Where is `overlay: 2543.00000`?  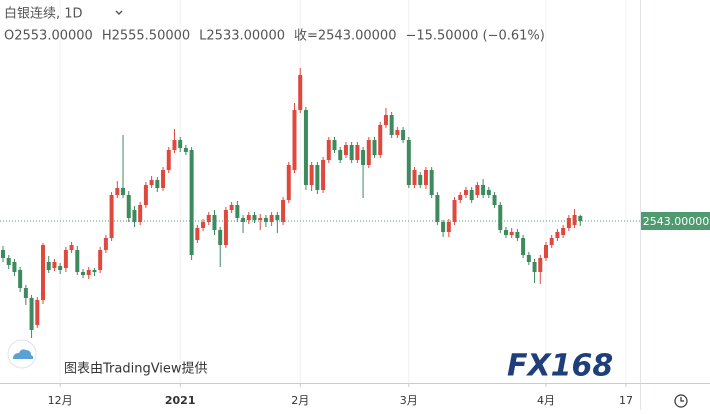 overlay: 2543.00000 is located at coordinates (355, 221).